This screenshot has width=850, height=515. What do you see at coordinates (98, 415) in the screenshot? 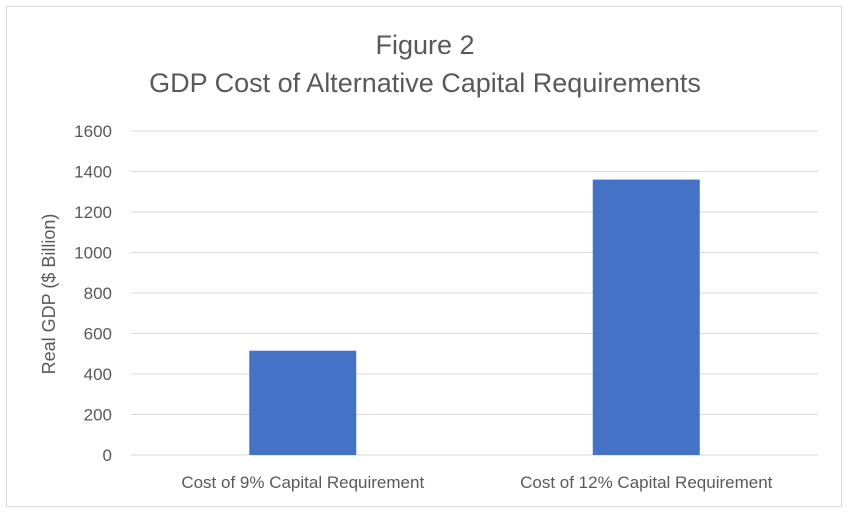
I see `y-tick-label: 200` at bounding box center [98, 415].